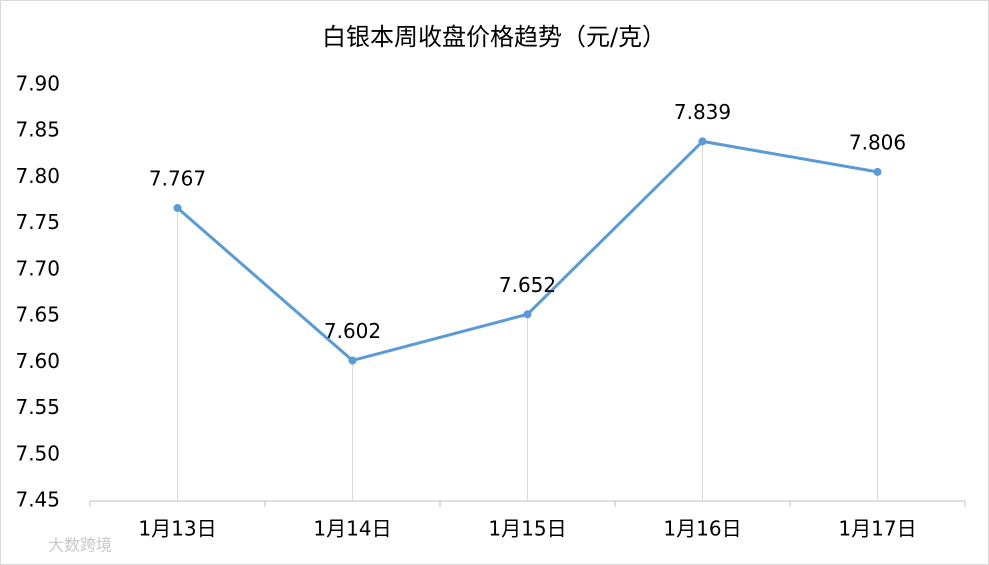  What do you see at coordinates (702, 112) in the screenshot?
I see `data-label: 7.839` at bounding box center [702, 112].